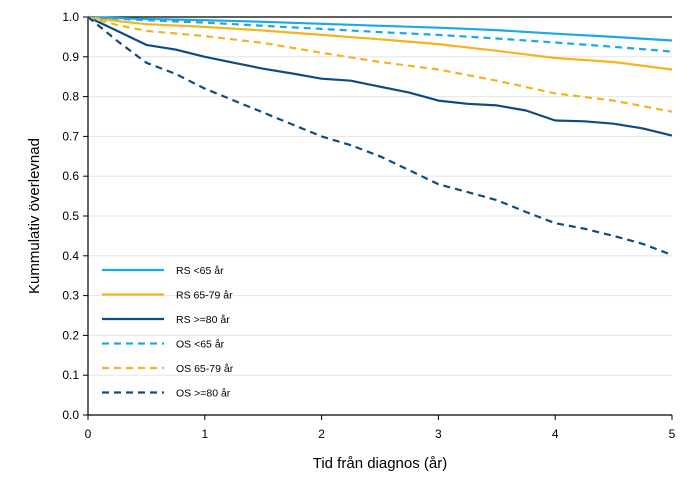  What do you see at coordinates (70, 97) in the screenshot?
I see `y-tick-label-8: 0.8` at bounding box center [70, 97].